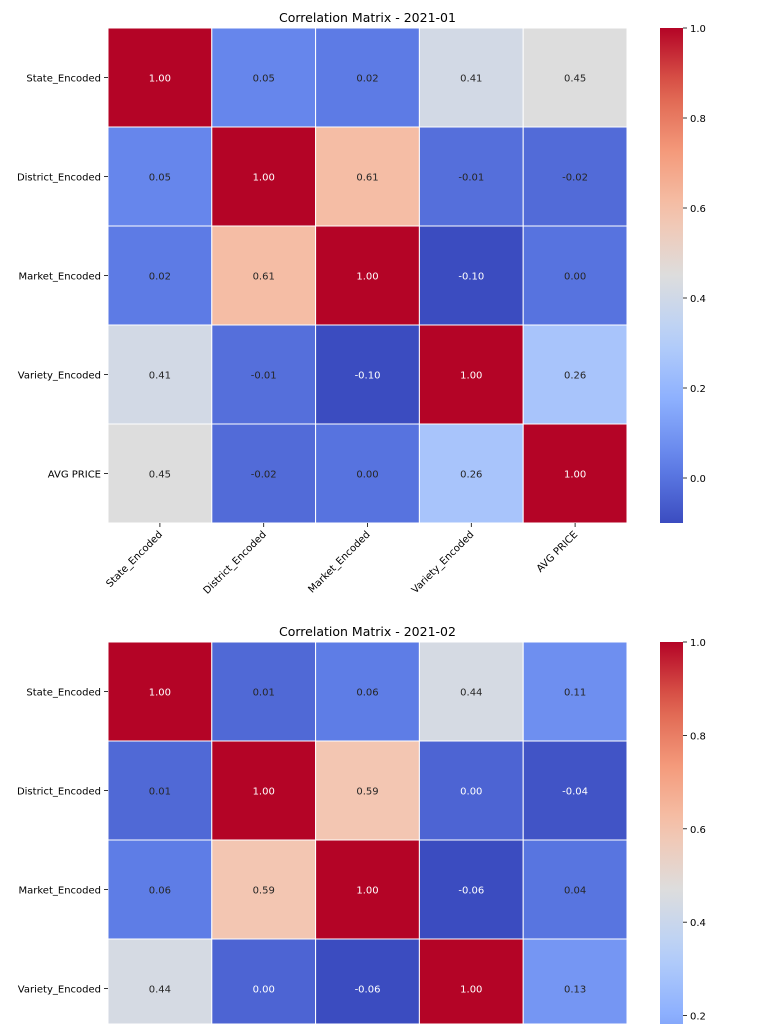  I want to click on chart-title: Correlation Matrix - 2021-01, so click(367, 17).